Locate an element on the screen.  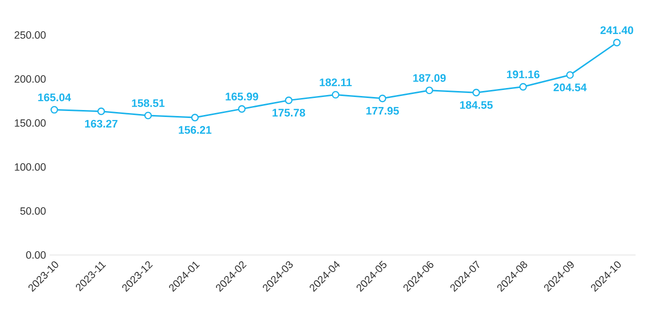
data-label: 165.99 is located at coordinates (242, 96).